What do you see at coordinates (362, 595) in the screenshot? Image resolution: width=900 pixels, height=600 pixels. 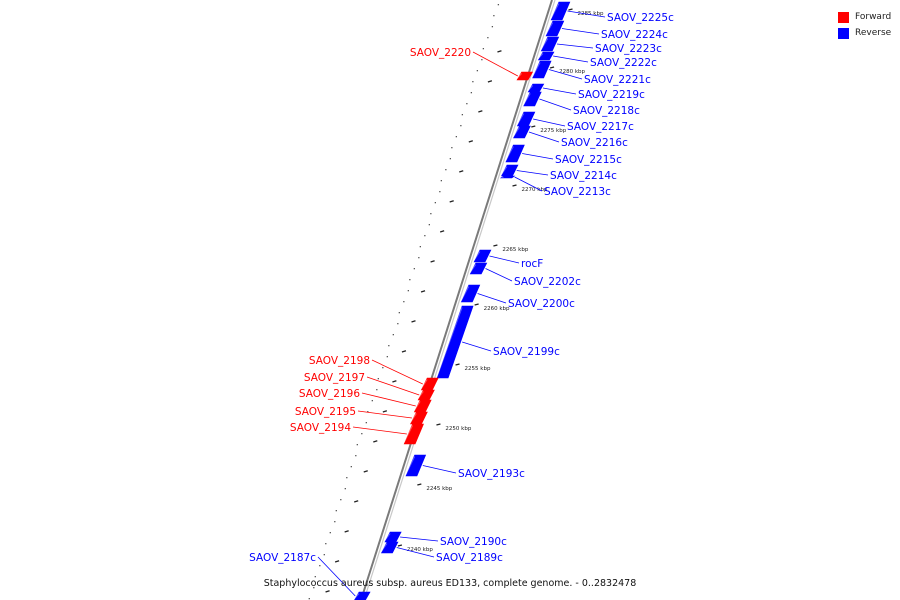 I see `gene-block-saov-2187c` at bounding box center [362, 595].